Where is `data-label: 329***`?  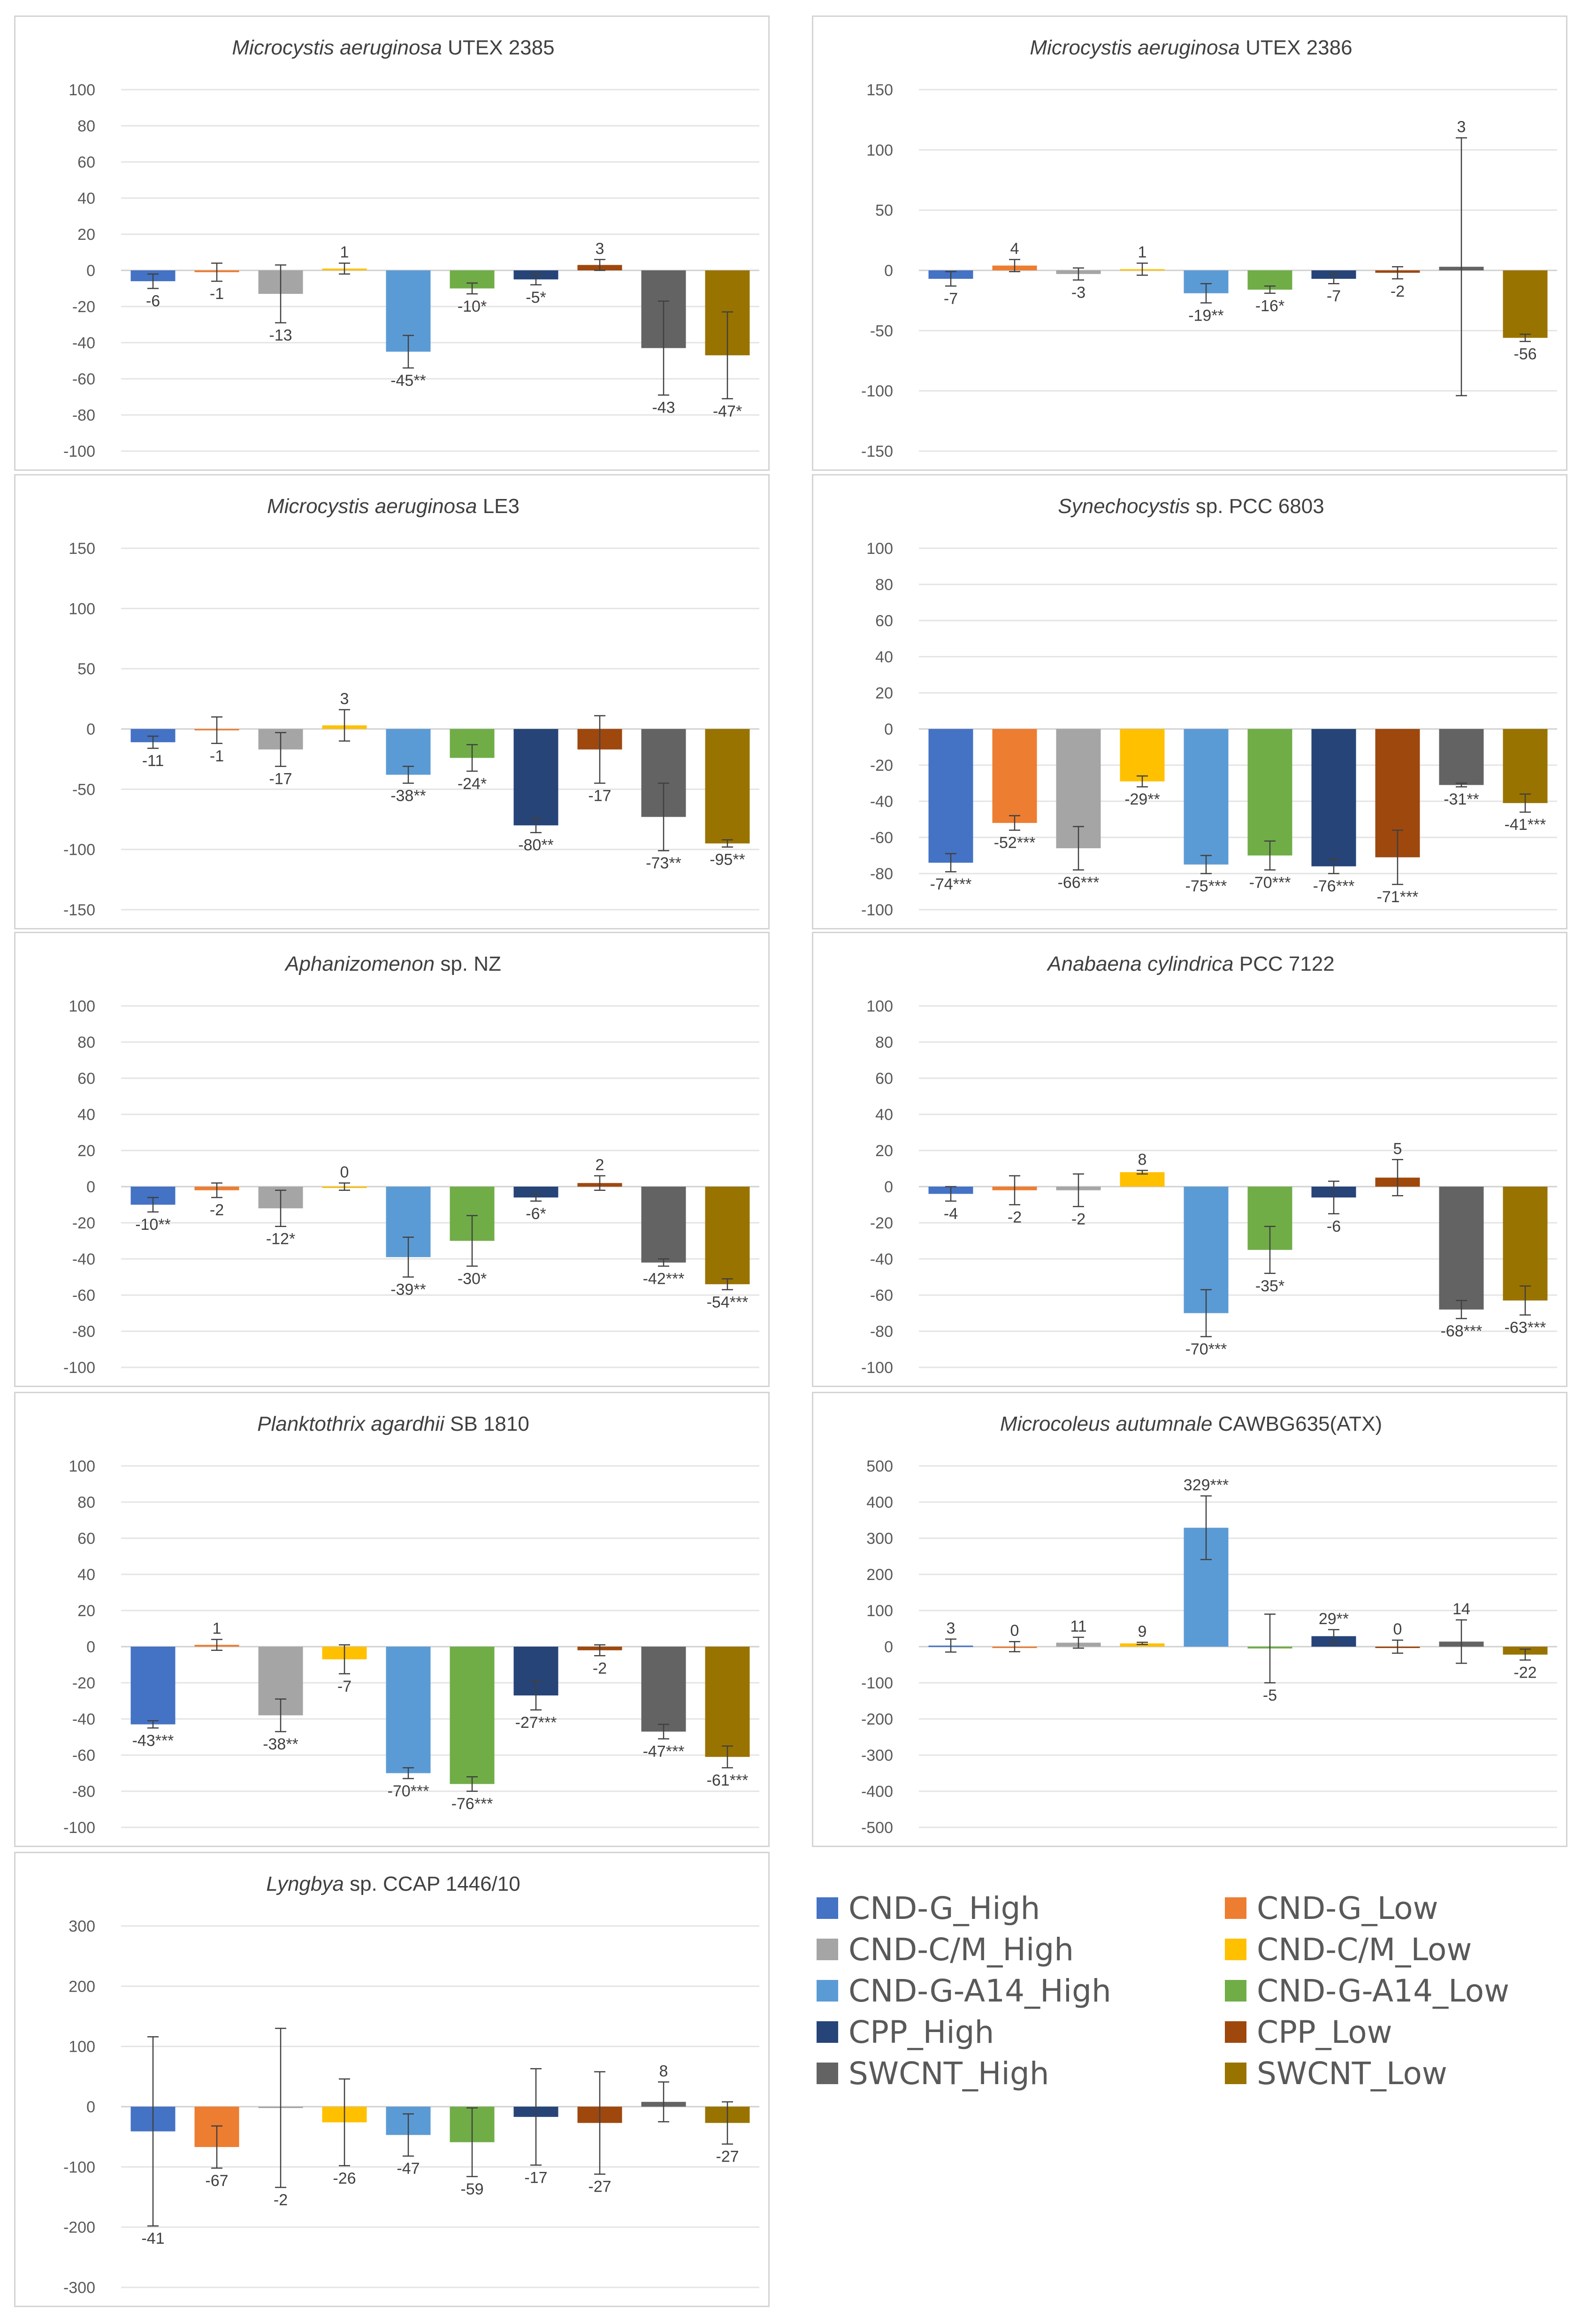
data-label: 329*** is located at coordinates (1206, 1485).